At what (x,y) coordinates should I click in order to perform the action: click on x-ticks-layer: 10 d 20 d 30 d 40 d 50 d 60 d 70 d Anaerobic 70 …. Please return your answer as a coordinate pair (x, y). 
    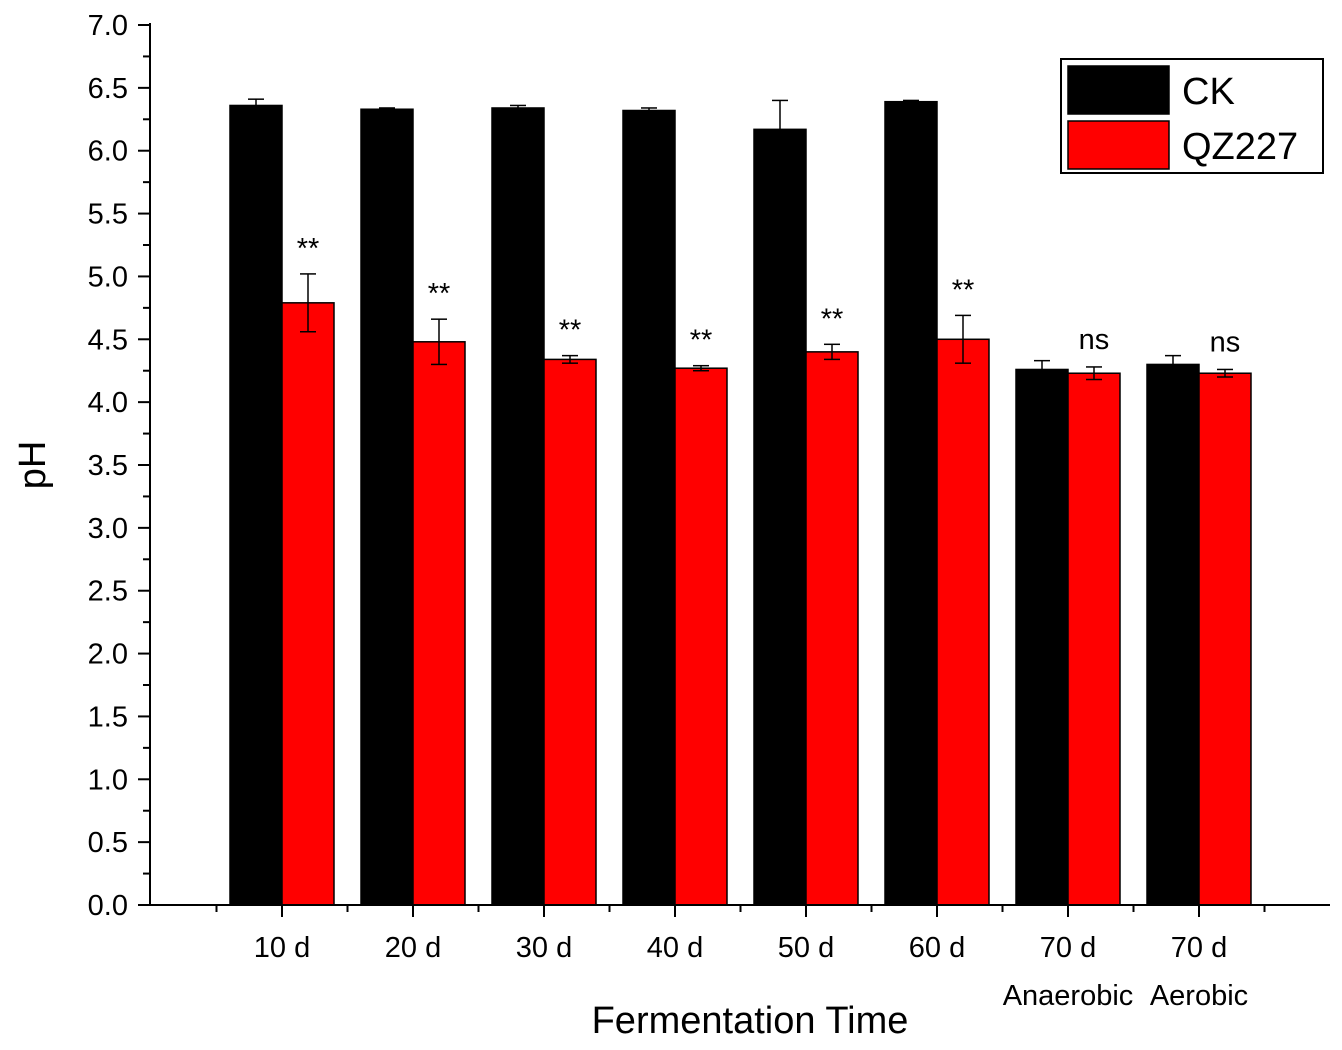
    Looking at the image, I should click on (740, 958).